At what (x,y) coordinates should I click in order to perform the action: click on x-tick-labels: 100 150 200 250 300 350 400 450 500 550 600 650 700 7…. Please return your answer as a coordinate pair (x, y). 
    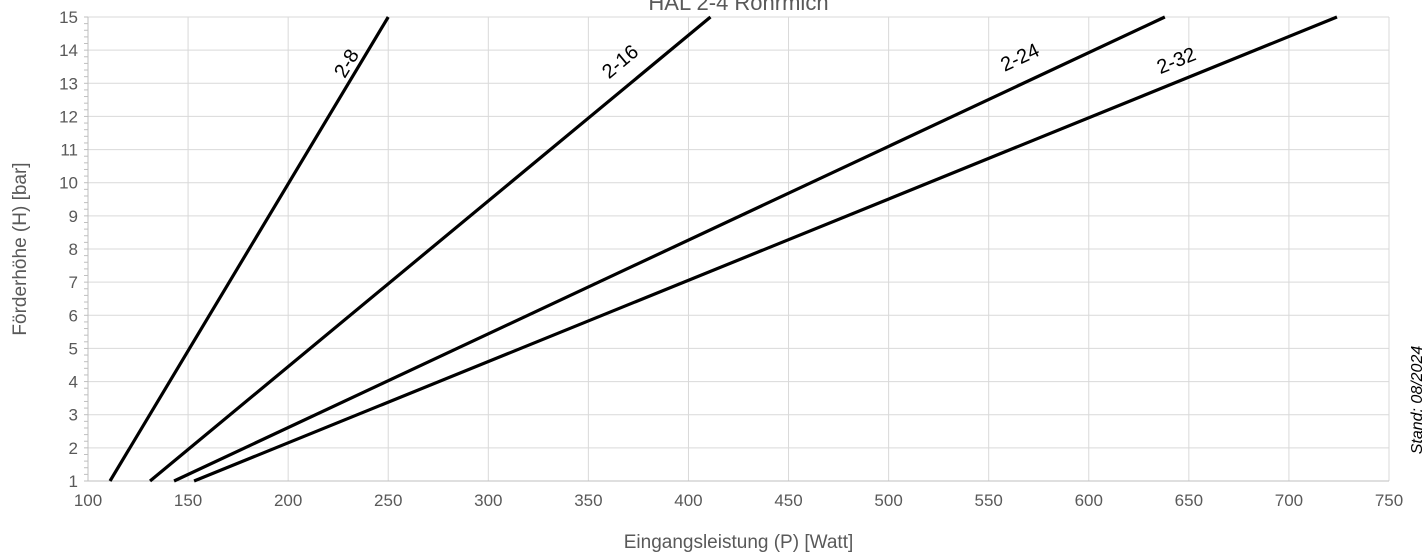
    Looking at the image, I should click on (738, 500).